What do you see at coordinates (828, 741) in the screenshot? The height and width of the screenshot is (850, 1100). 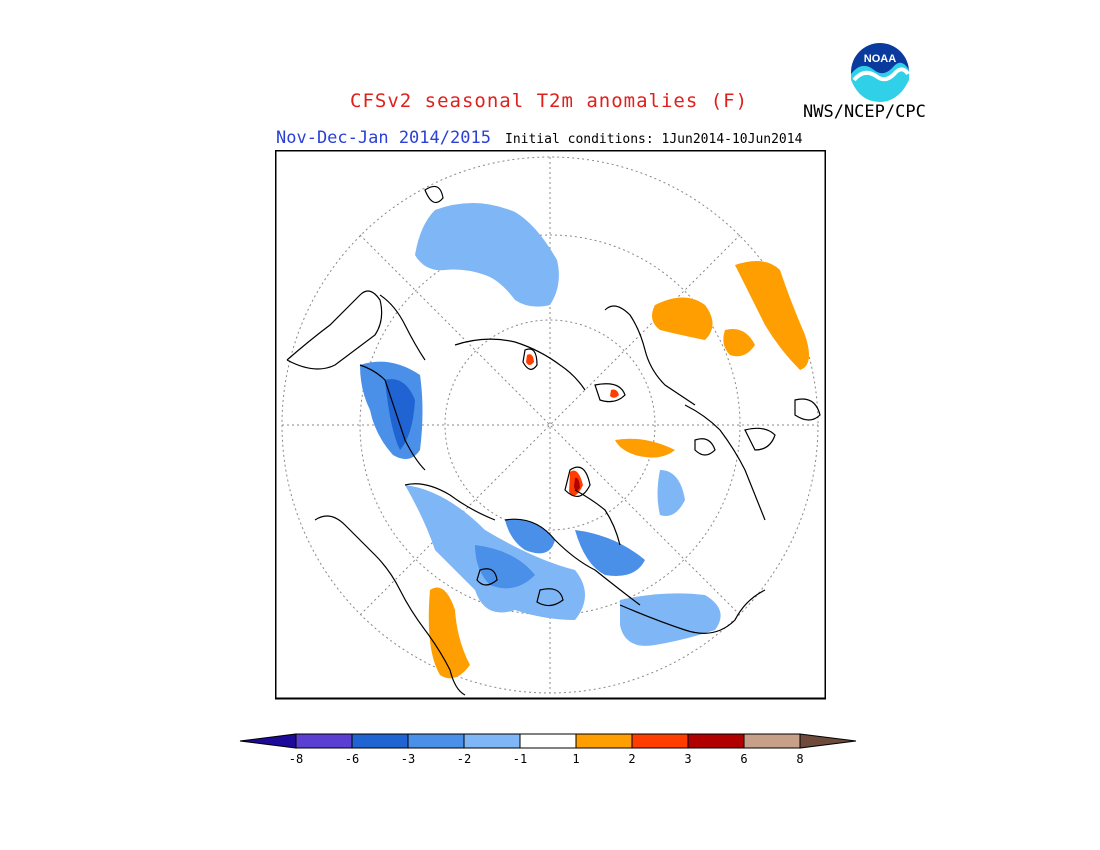 I see `colorbar-arrow-high` at bounding box center [828, 741].